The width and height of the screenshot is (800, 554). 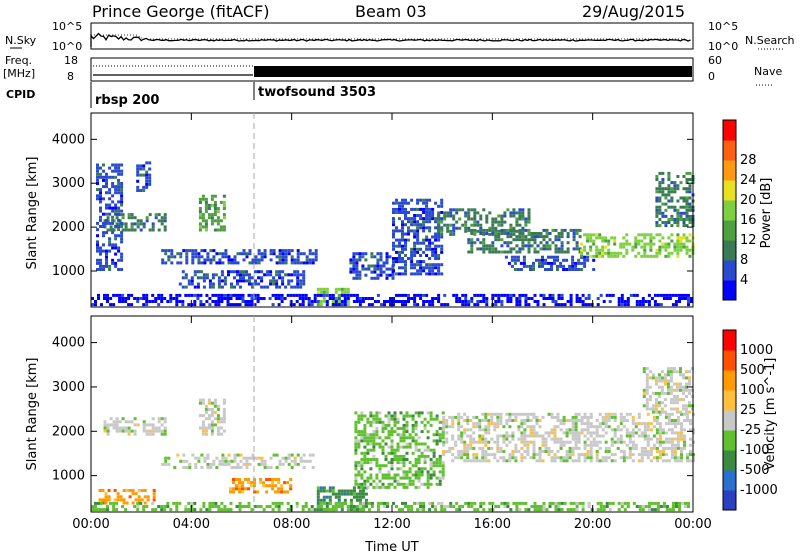 I want to click on colorbar-swatch, so click(x=729, y=380).